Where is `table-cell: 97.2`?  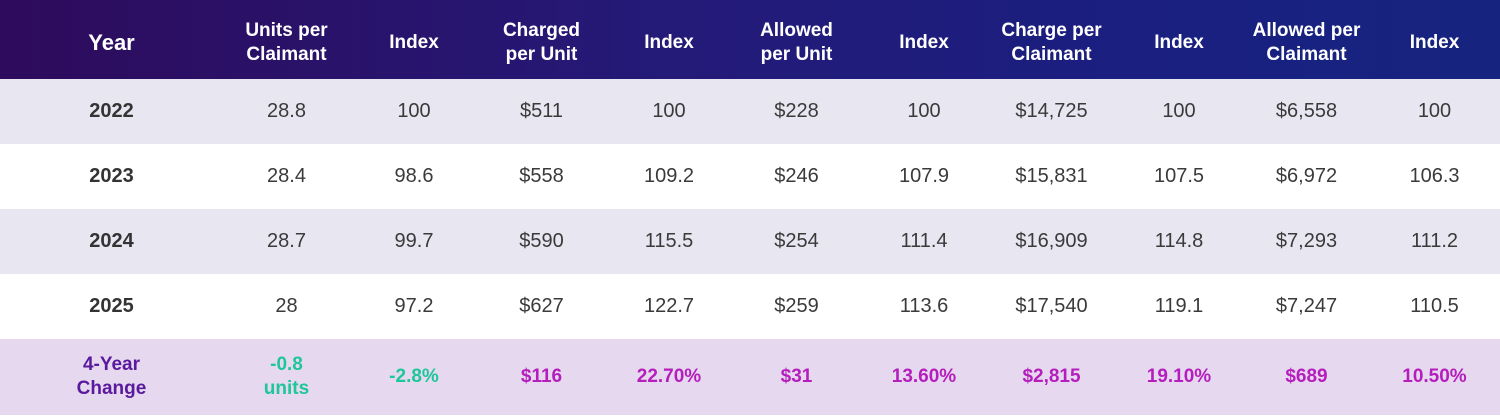
table-cell: 97.2 is located at coordinates (414, 306).